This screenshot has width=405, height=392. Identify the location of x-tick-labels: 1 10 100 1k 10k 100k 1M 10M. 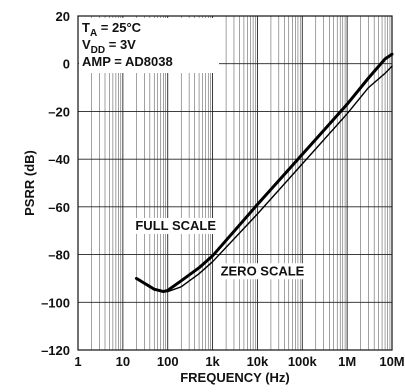
(239, 361).